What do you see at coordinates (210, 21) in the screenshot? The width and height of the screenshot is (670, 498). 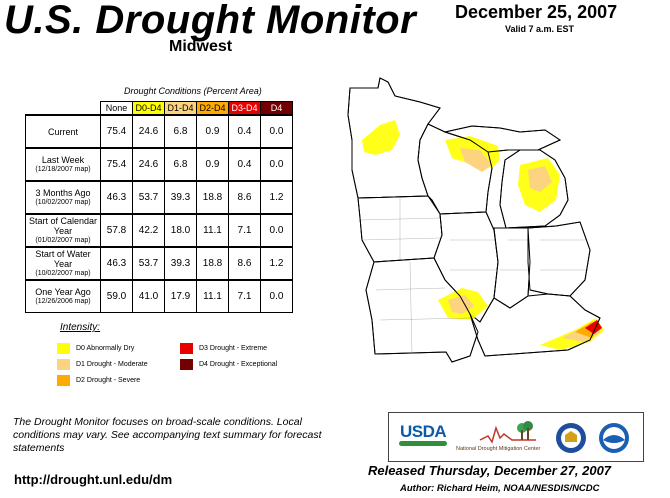 I see `page-title: U.S. Drought Monitor` at bounding box center [210, 21].